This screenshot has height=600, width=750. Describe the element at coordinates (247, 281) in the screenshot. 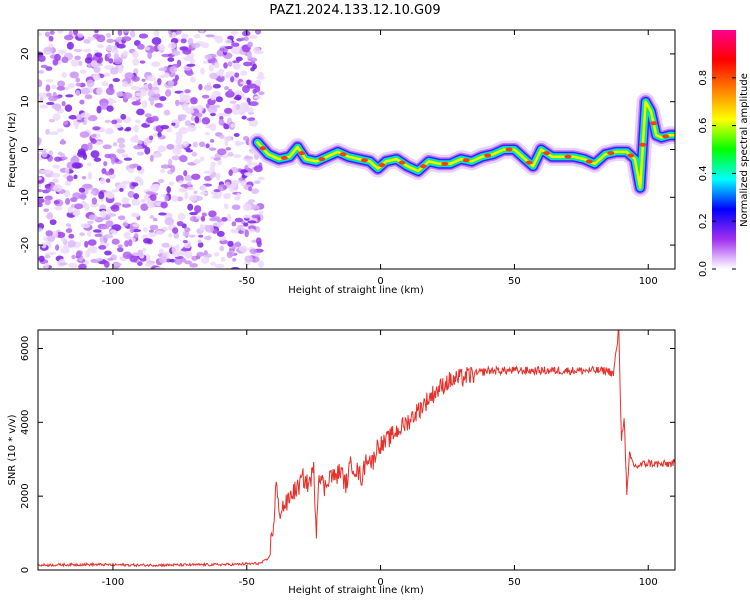

I see `xtick-label-spectrogram: -50` at that location.